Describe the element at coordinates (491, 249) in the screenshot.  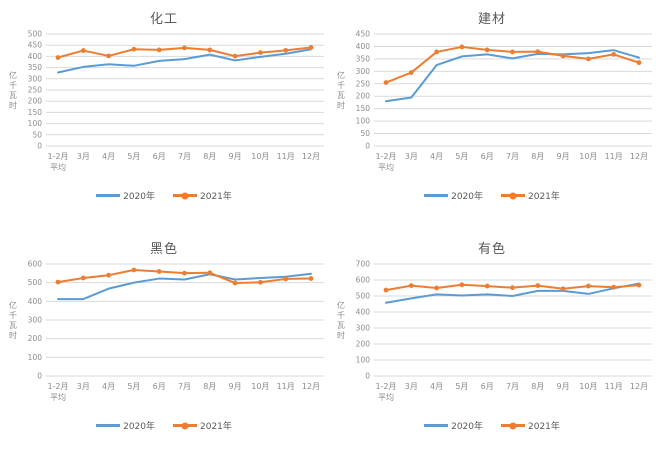
I see `chart-title-nonferrous: 有色` at that location.